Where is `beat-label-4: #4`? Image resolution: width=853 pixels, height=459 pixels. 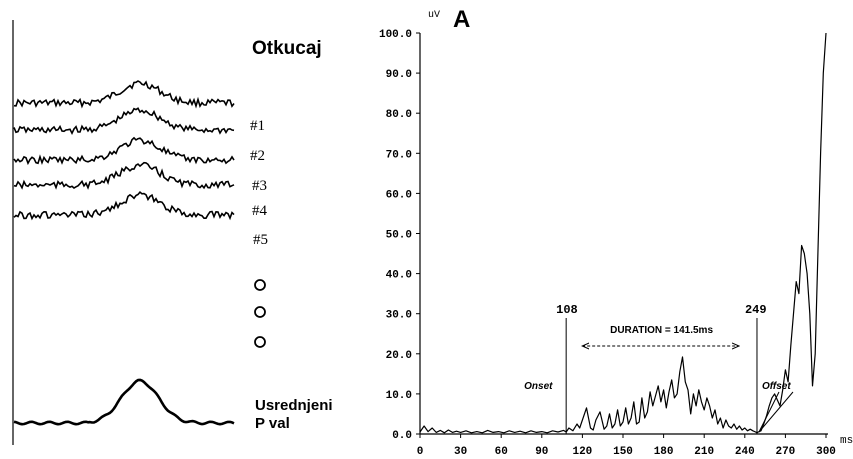
beat-label-4: #4 is located at coordinates (260, 211).